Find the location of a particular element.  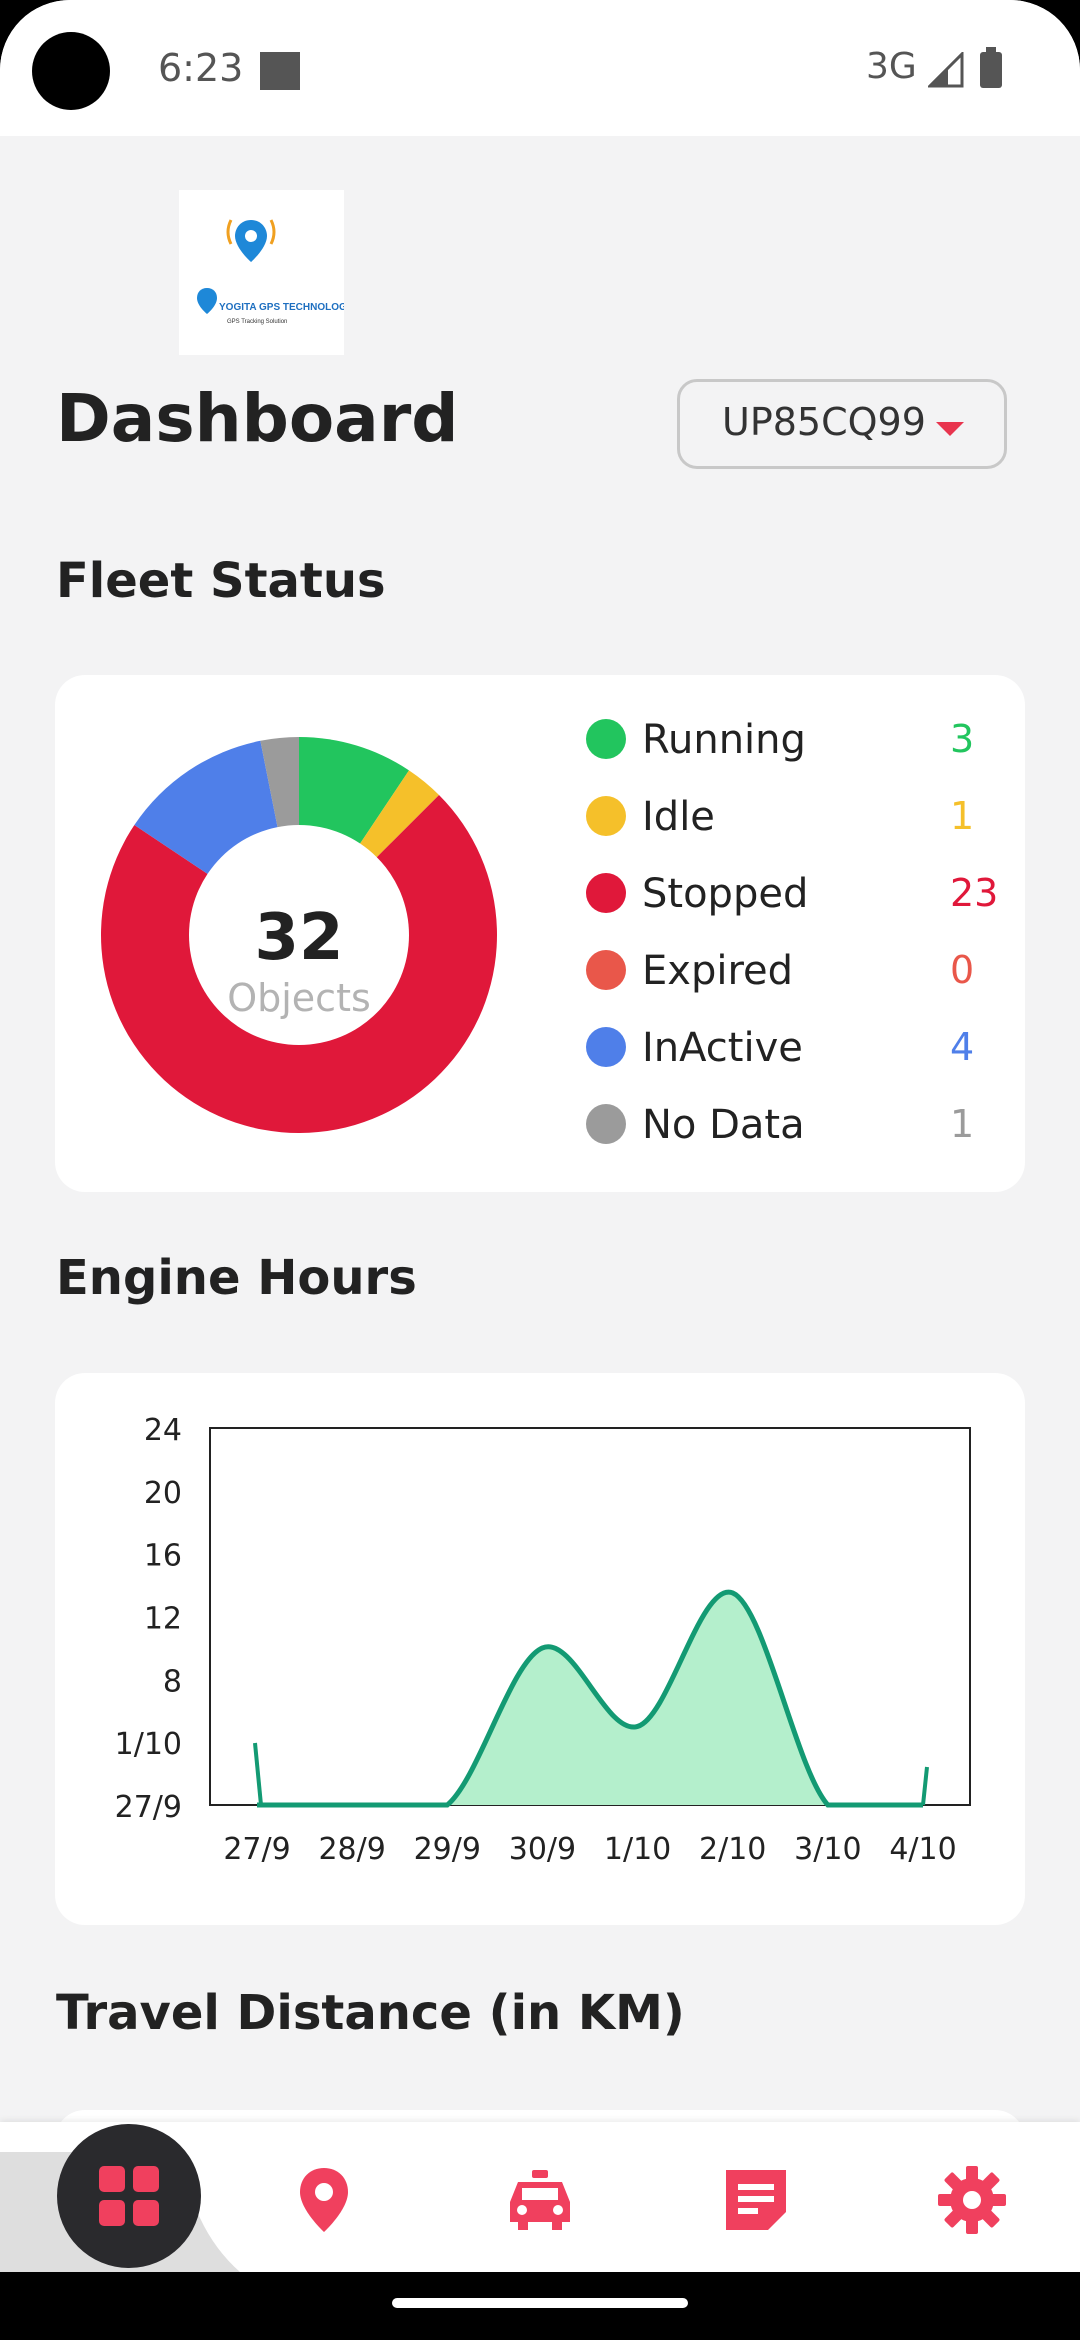

engine-hours-area is located at coordinates (590, 1698).